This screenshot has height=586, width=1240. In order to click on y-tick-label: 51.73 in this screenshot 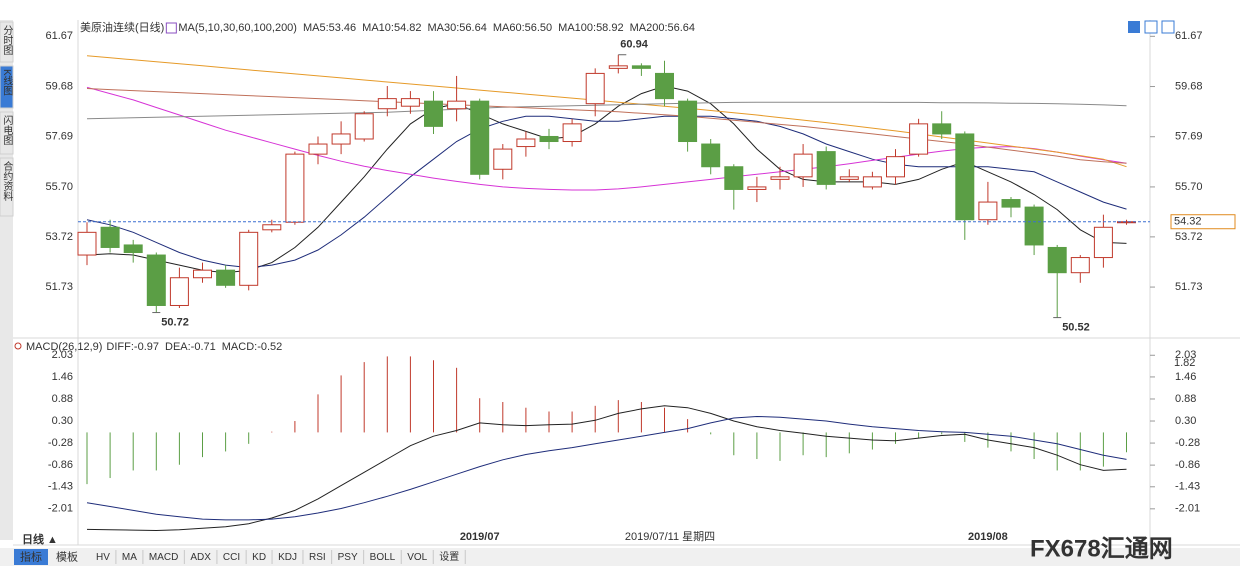, I will do `click(1189, 287)`.